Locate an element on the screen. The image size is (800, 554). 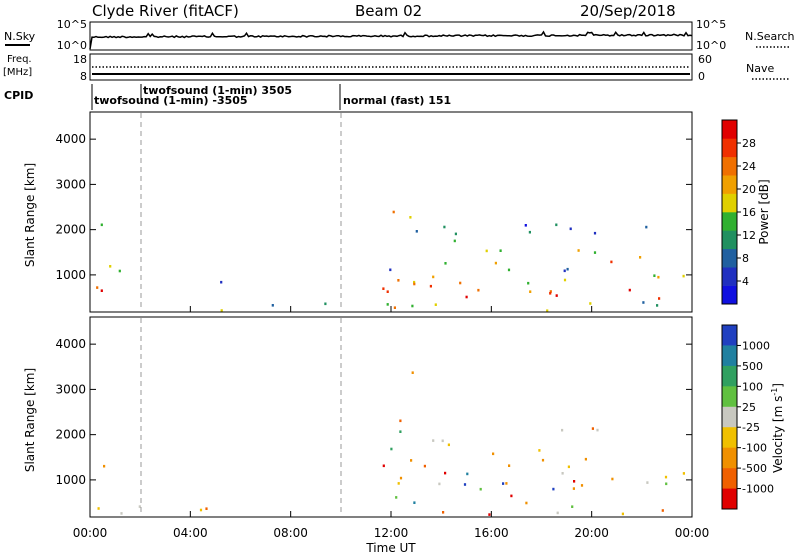
power-colorbar-tick-label: 4 is located at coordinates (745, 281).